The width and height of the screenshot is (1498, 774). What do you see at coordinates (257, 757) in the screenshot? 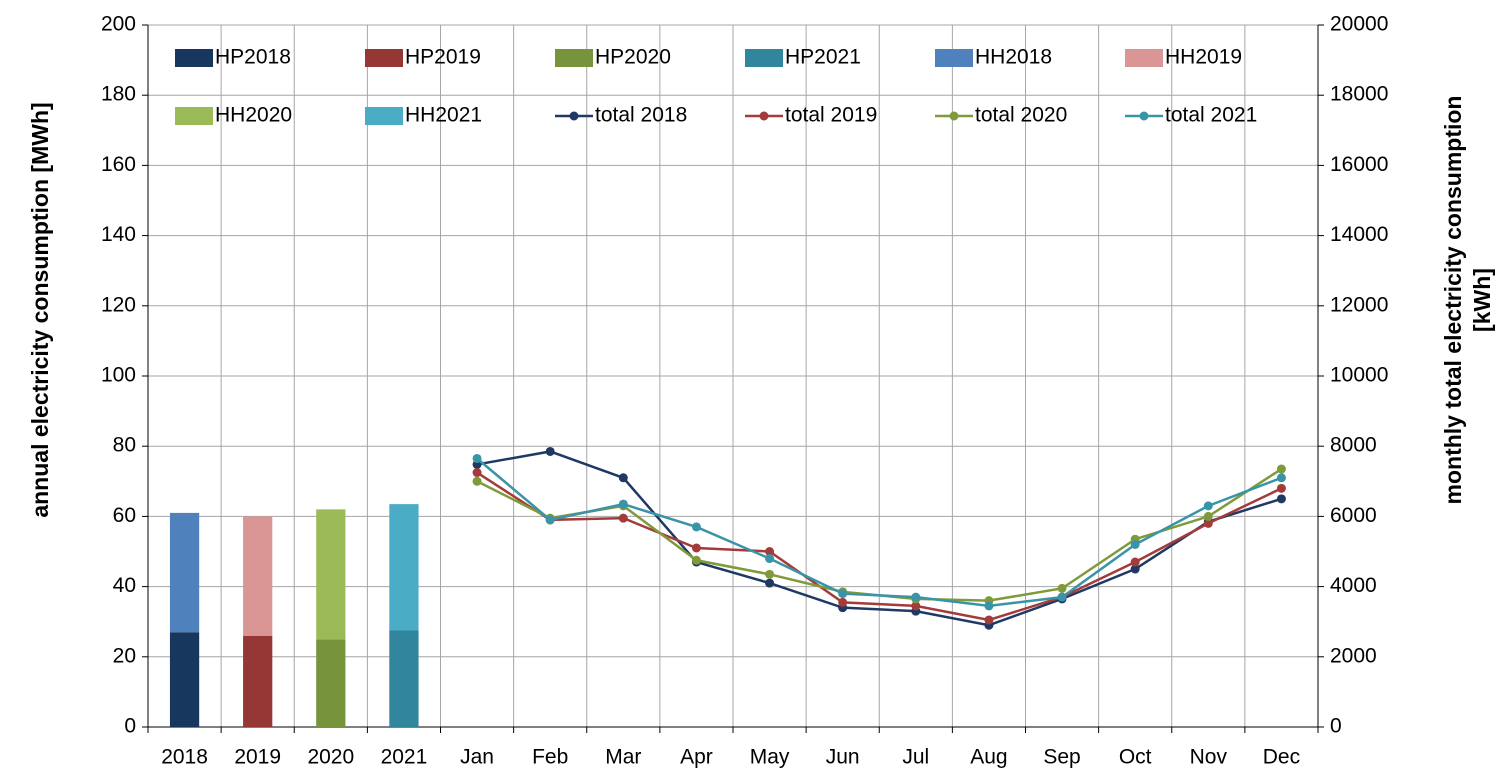
I see `x-tick-label: 2019` at bounding box center [257, 757].